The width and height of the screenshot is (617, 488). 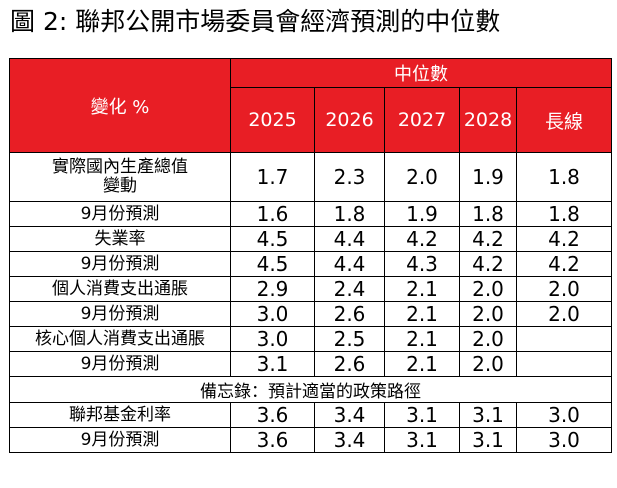 What do you see at coordinates (272, 177) in the screenshot?
I see `value-cell: 1.7` at bounding box center [272, 177].